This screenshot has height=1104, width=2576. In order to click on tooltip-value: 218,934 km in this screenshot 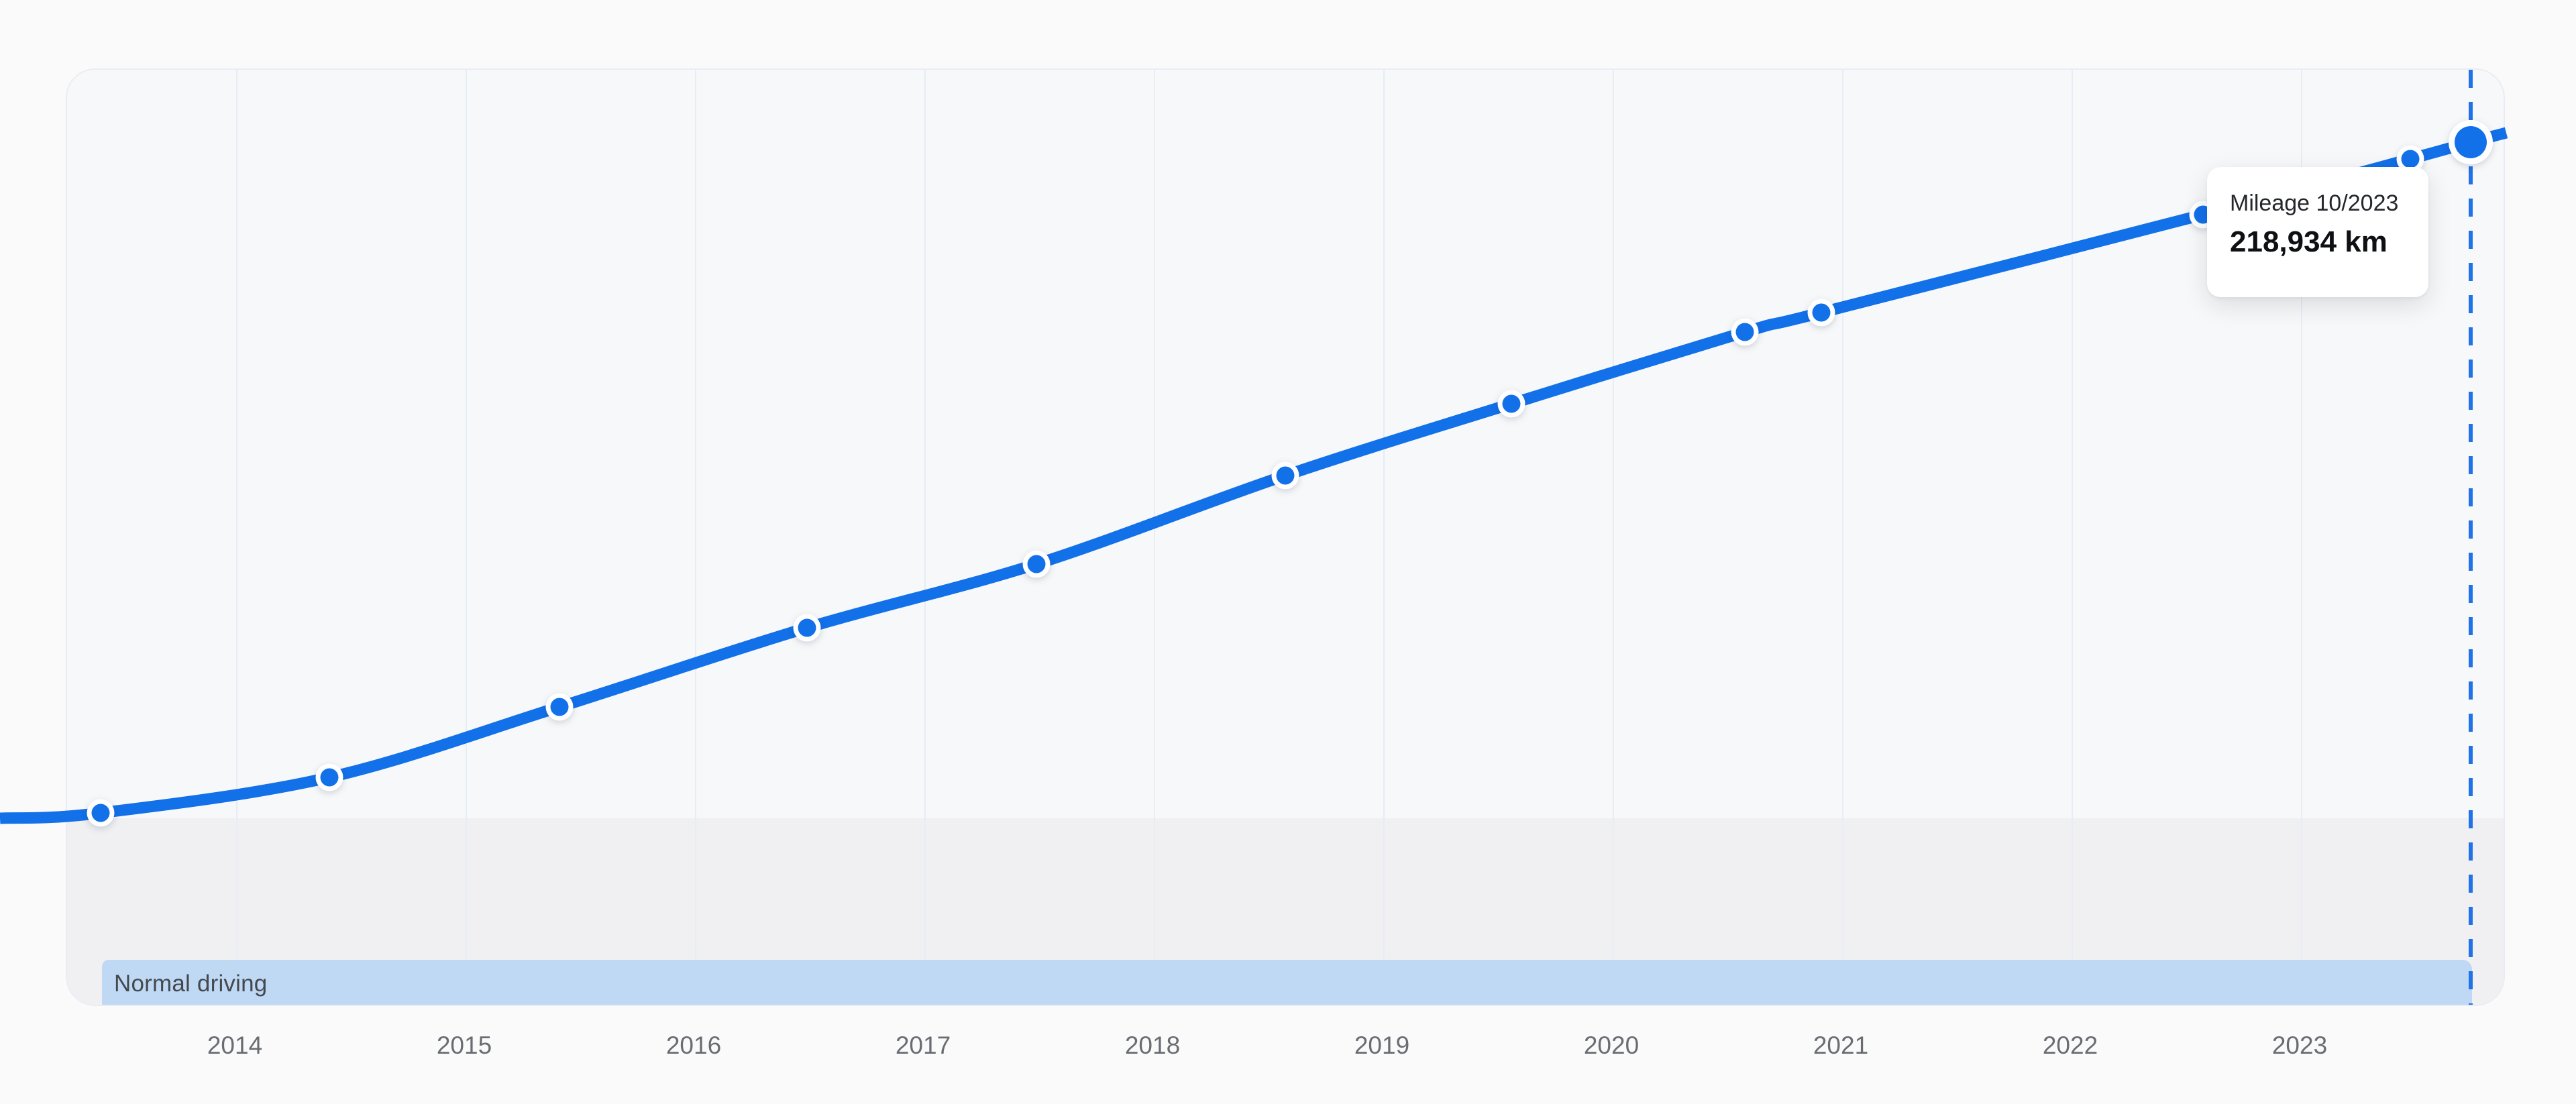, I will do `click(2308, 242)`.